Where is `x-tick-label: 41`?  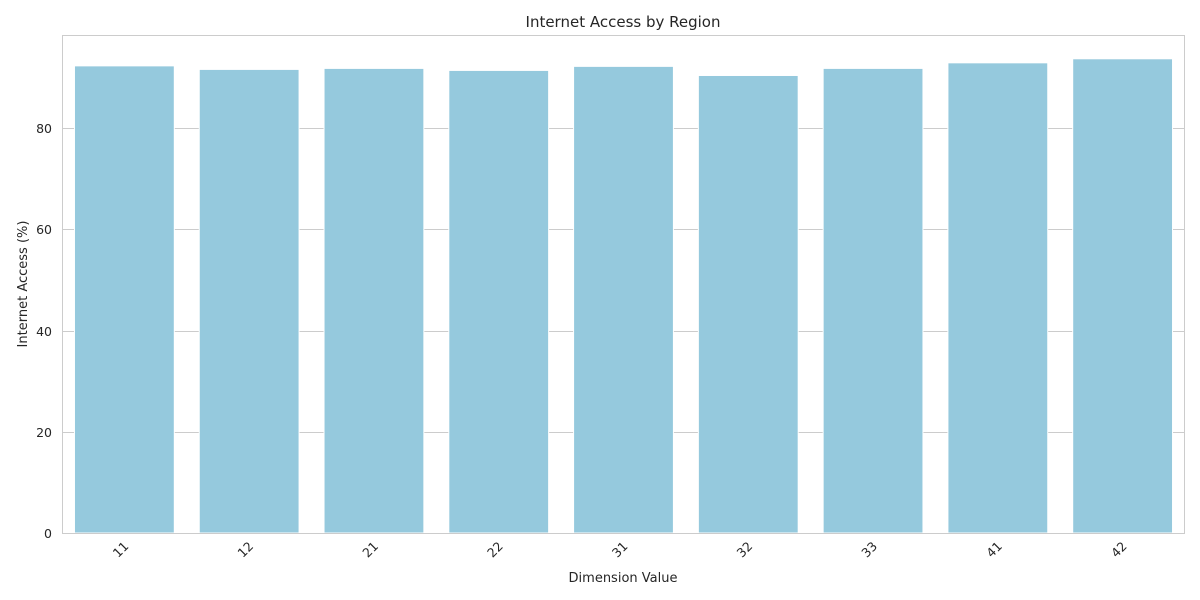 x-tick-label: 41 is located at coordinates (994, 550).